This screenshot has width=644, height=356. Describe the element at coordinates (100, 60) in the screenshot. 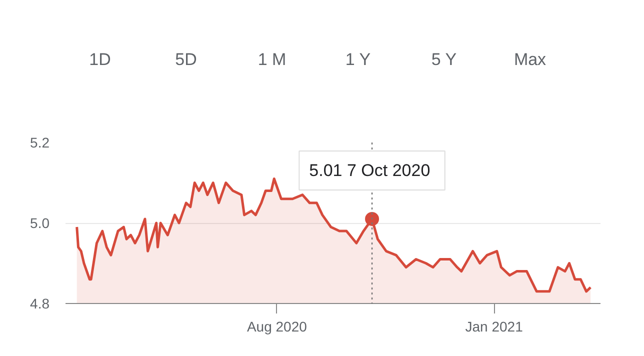

I see `text: 1D` at that location.